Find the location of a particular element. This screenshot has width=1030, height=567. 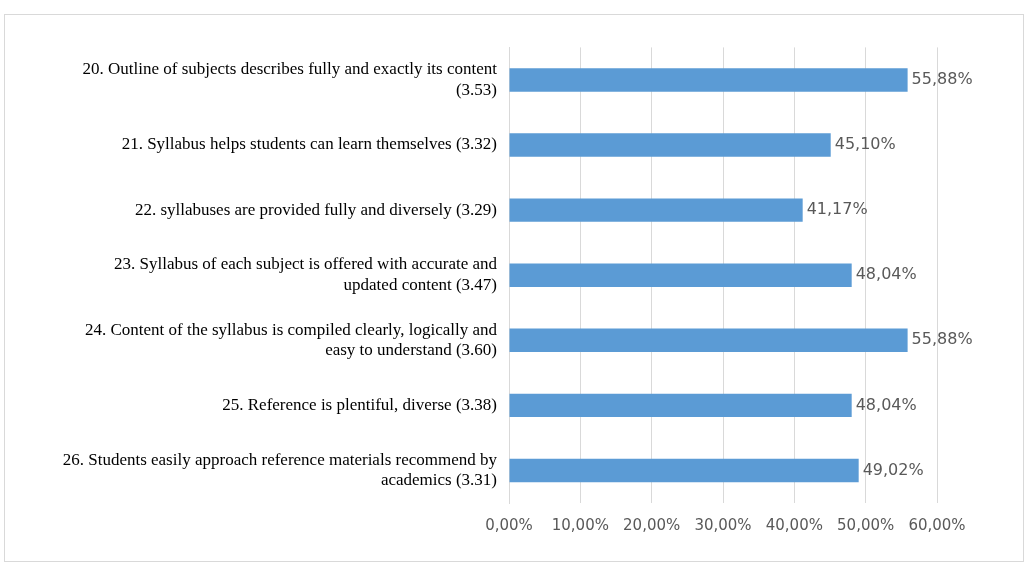

x-tick-label: 10,00% is located at coordinates (580, 524).